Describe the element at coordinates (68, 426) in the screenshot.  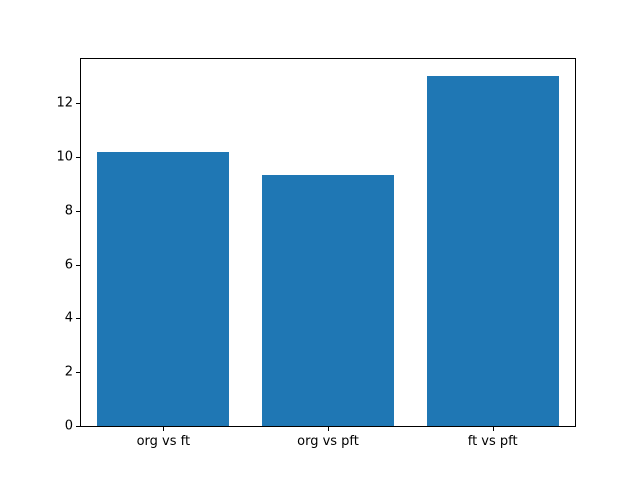
I see `y-tick-label: 0` at that location.